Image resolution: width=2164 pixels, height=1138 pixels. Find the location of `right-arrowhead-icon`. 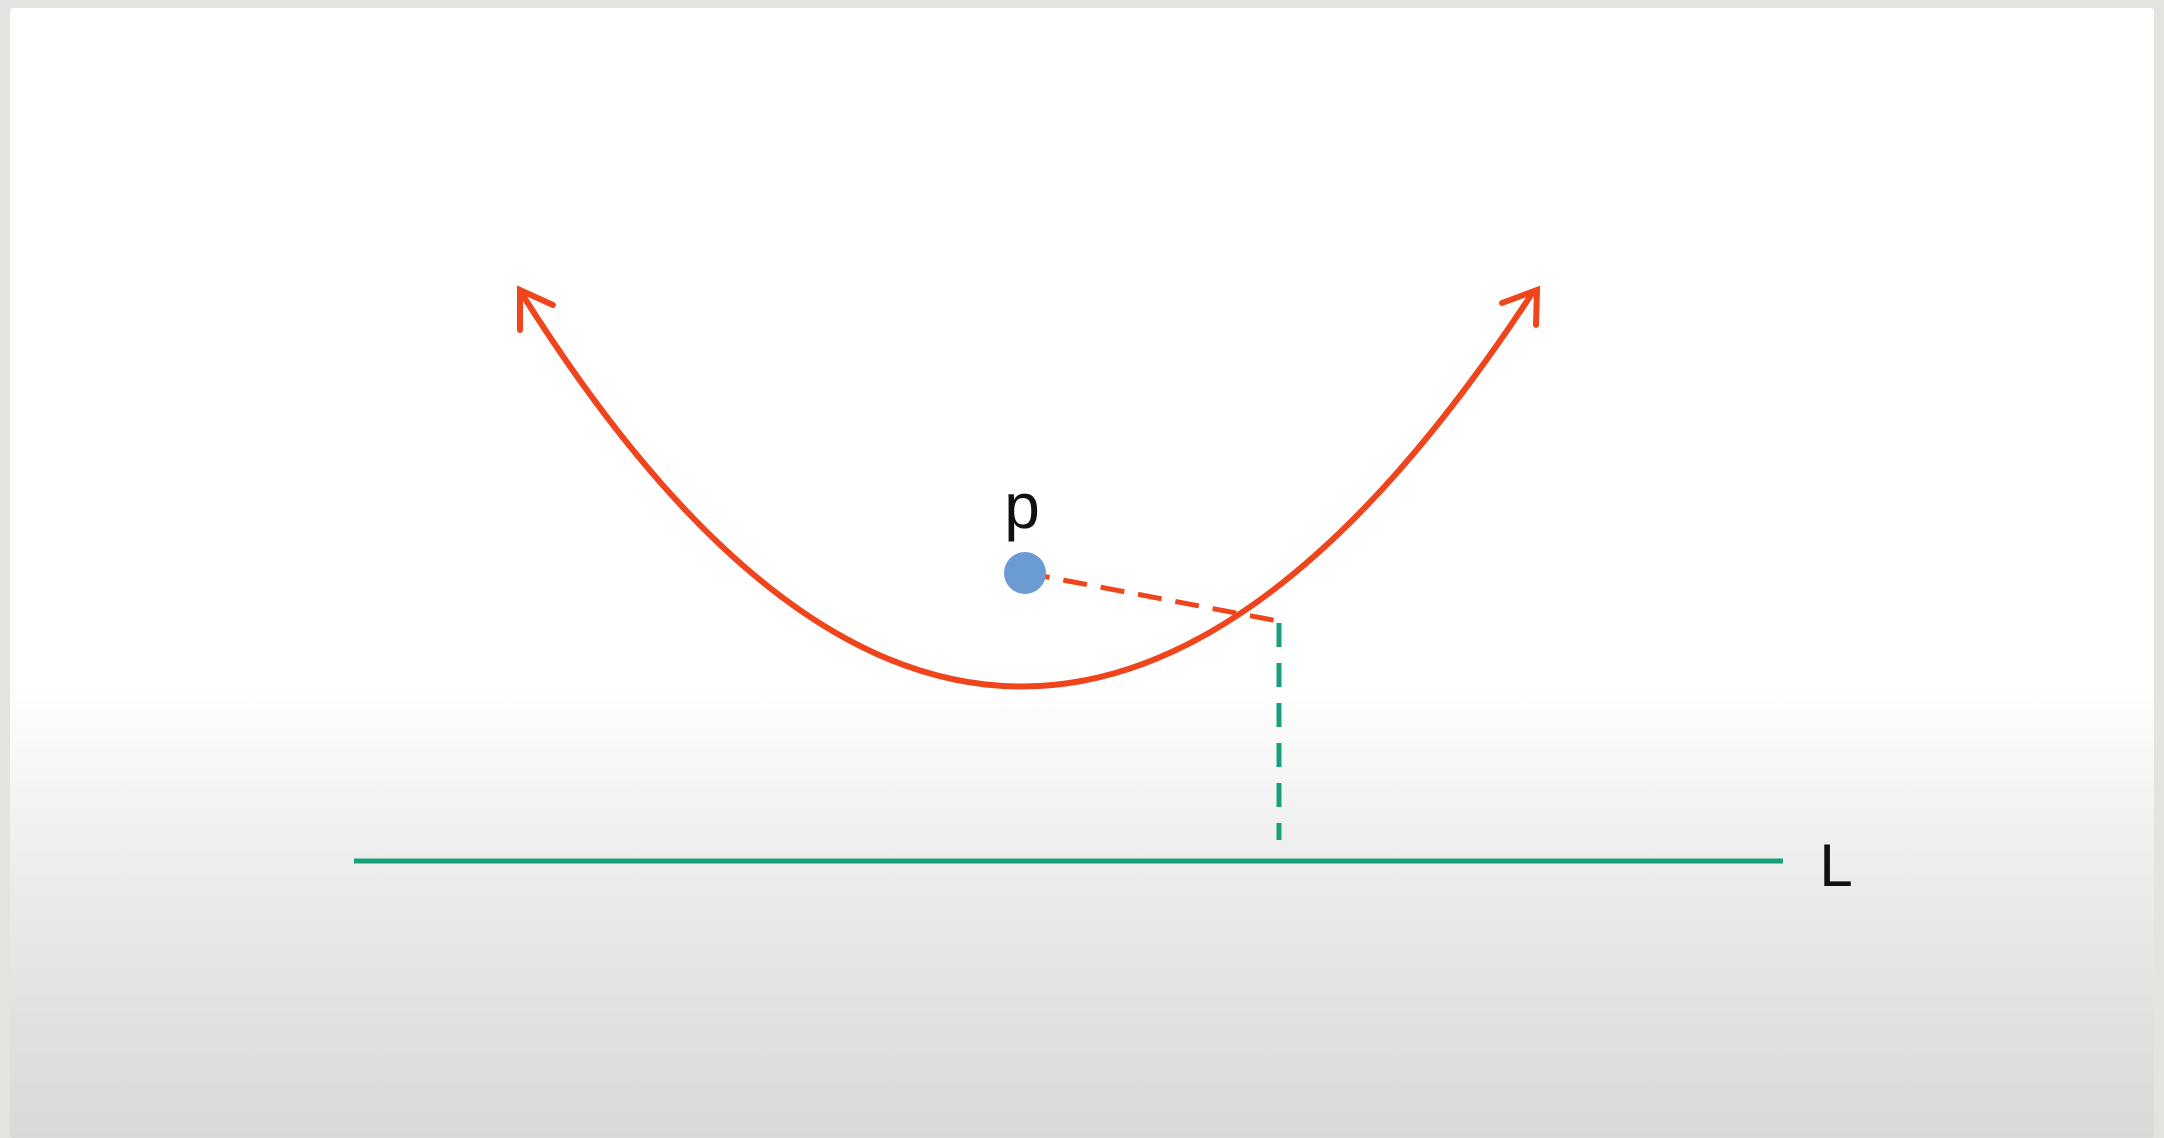

right-arrowhead-icon is located at coordinates (1520, 306).